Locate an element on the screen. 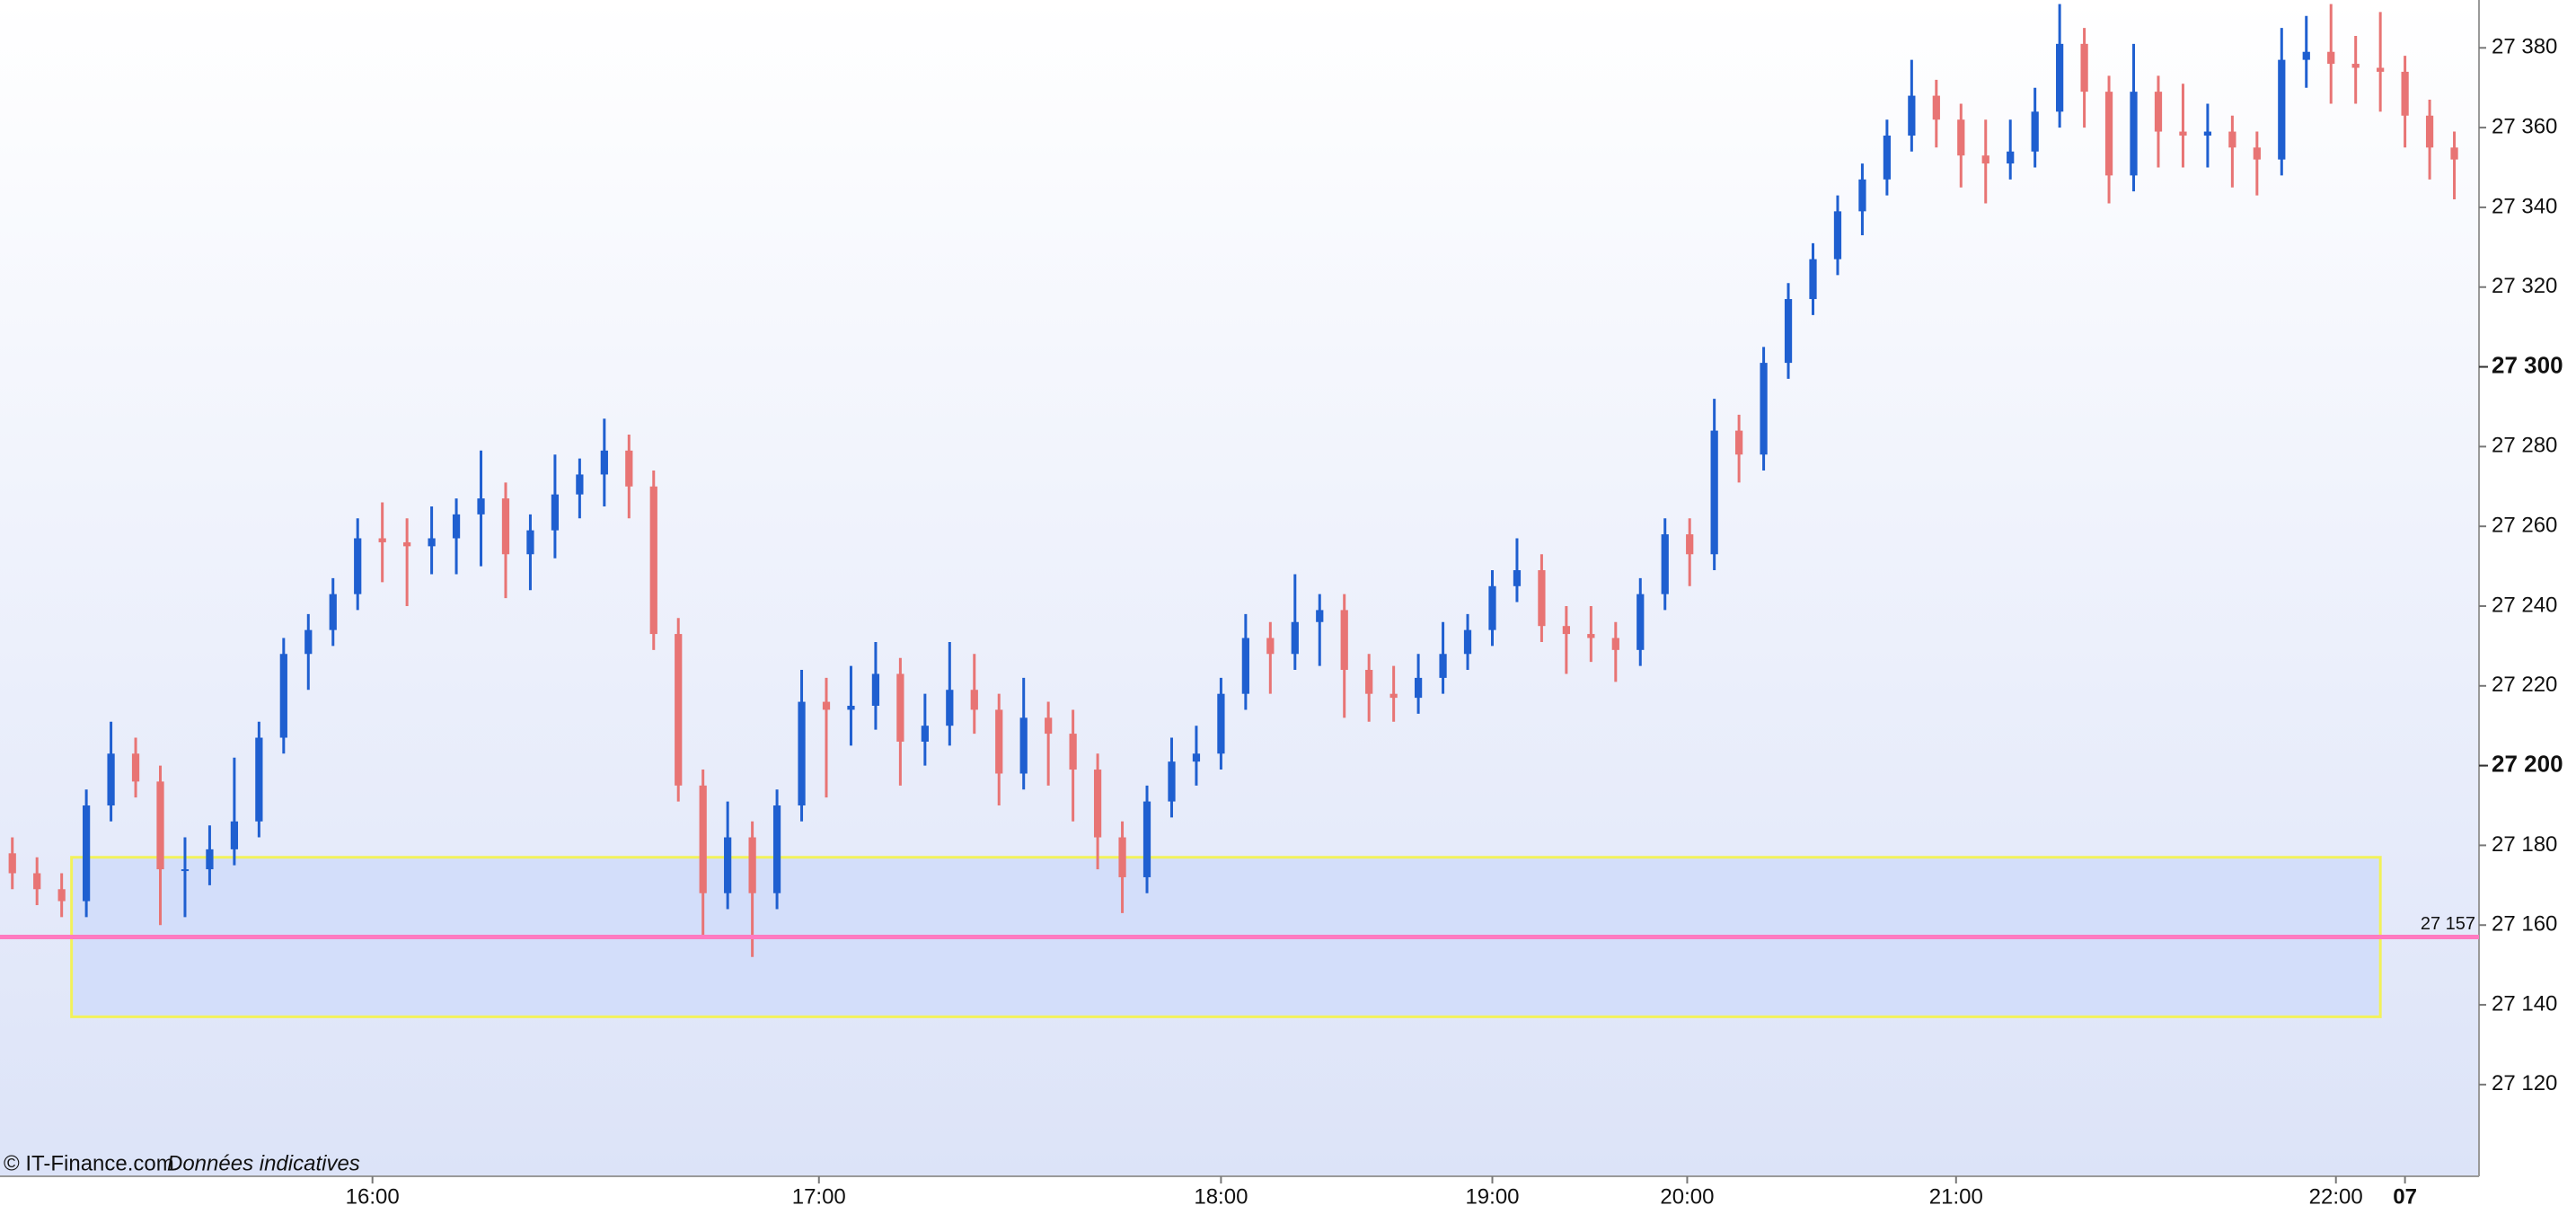  y-tick-label: 27 260 is located at coordinates (2524, 526).